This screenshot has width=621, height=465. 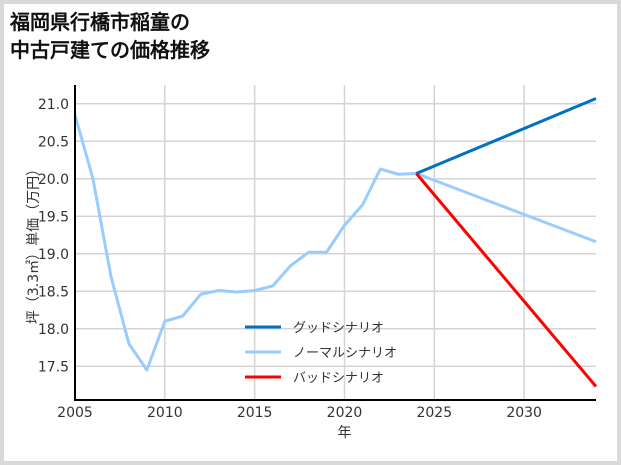 I want to click on x-tick-label: 2020, so click(x=345, y=413).